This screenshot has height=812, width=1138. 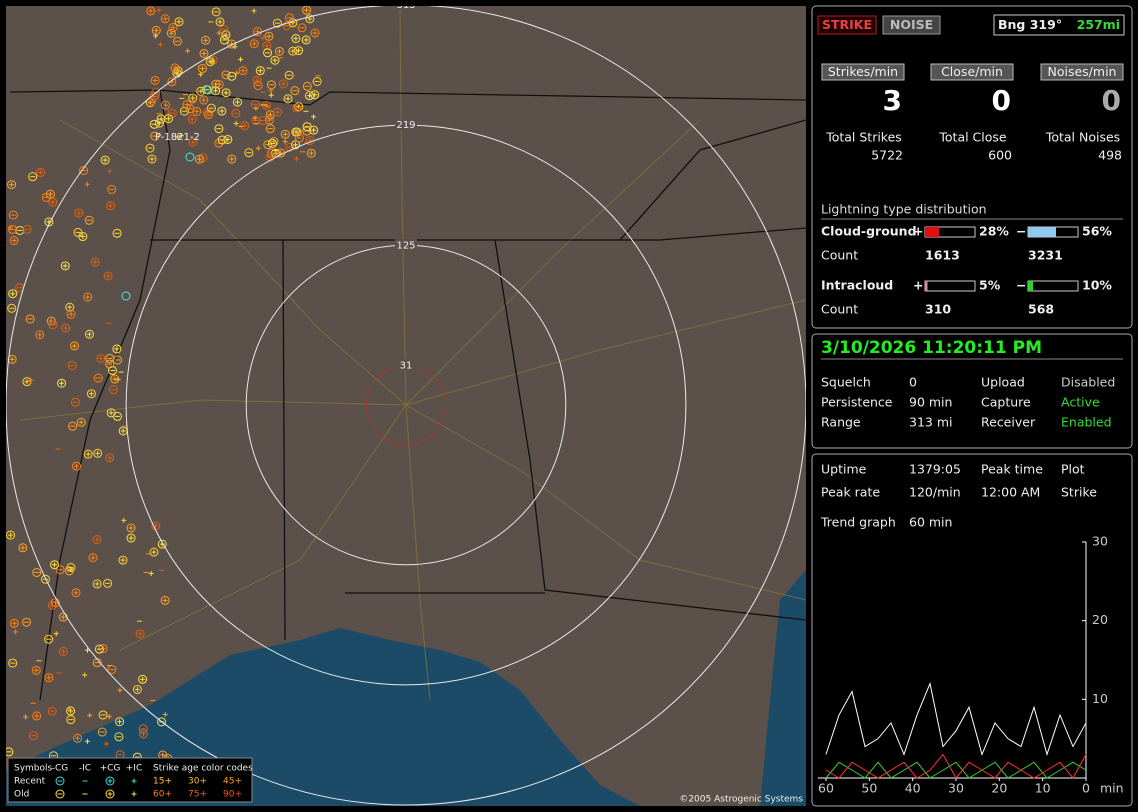 I want to click on y-tick-label: 30, so click(x=1100, y=541).